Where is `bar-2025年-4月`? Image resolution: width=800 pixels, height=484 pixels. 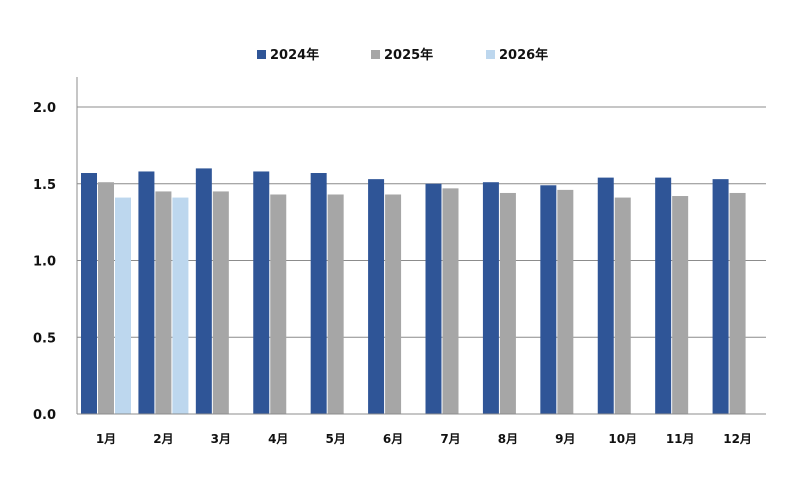 bar-2025年-4月 is located at coordinates (278, 304).